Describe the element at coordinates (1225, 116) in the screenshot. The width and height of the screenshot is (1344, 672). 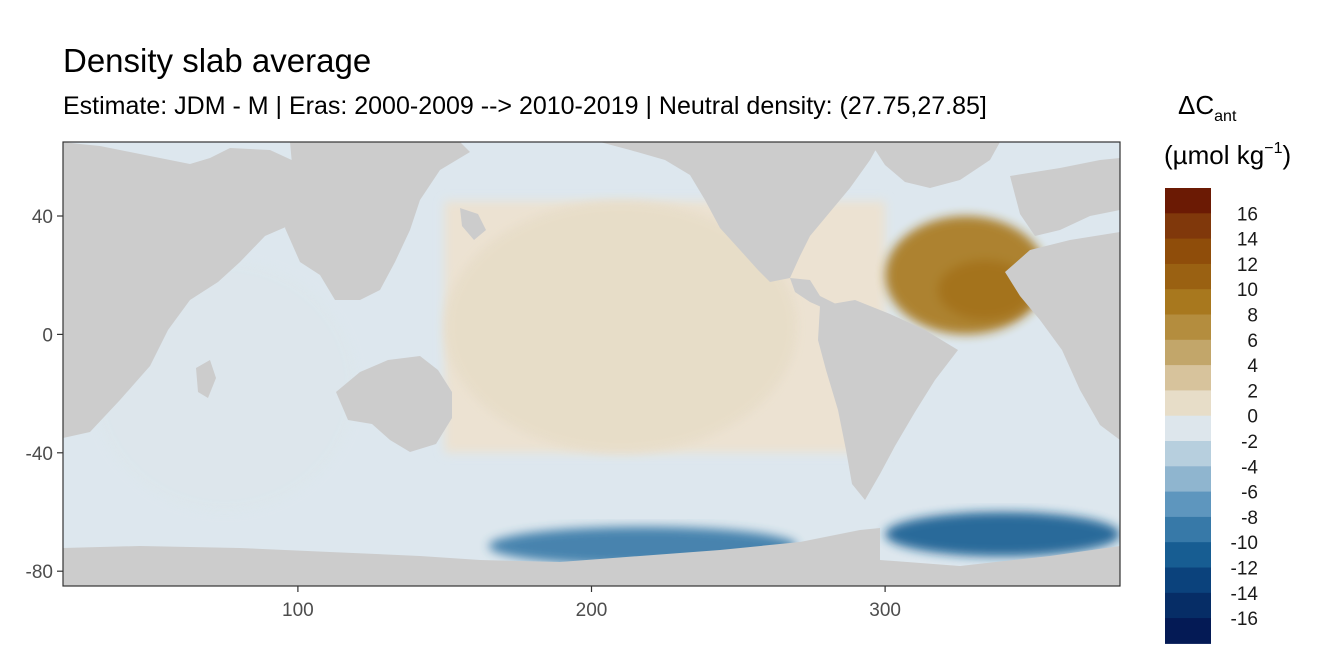
I see `legend-title-sub: ant` at that location.